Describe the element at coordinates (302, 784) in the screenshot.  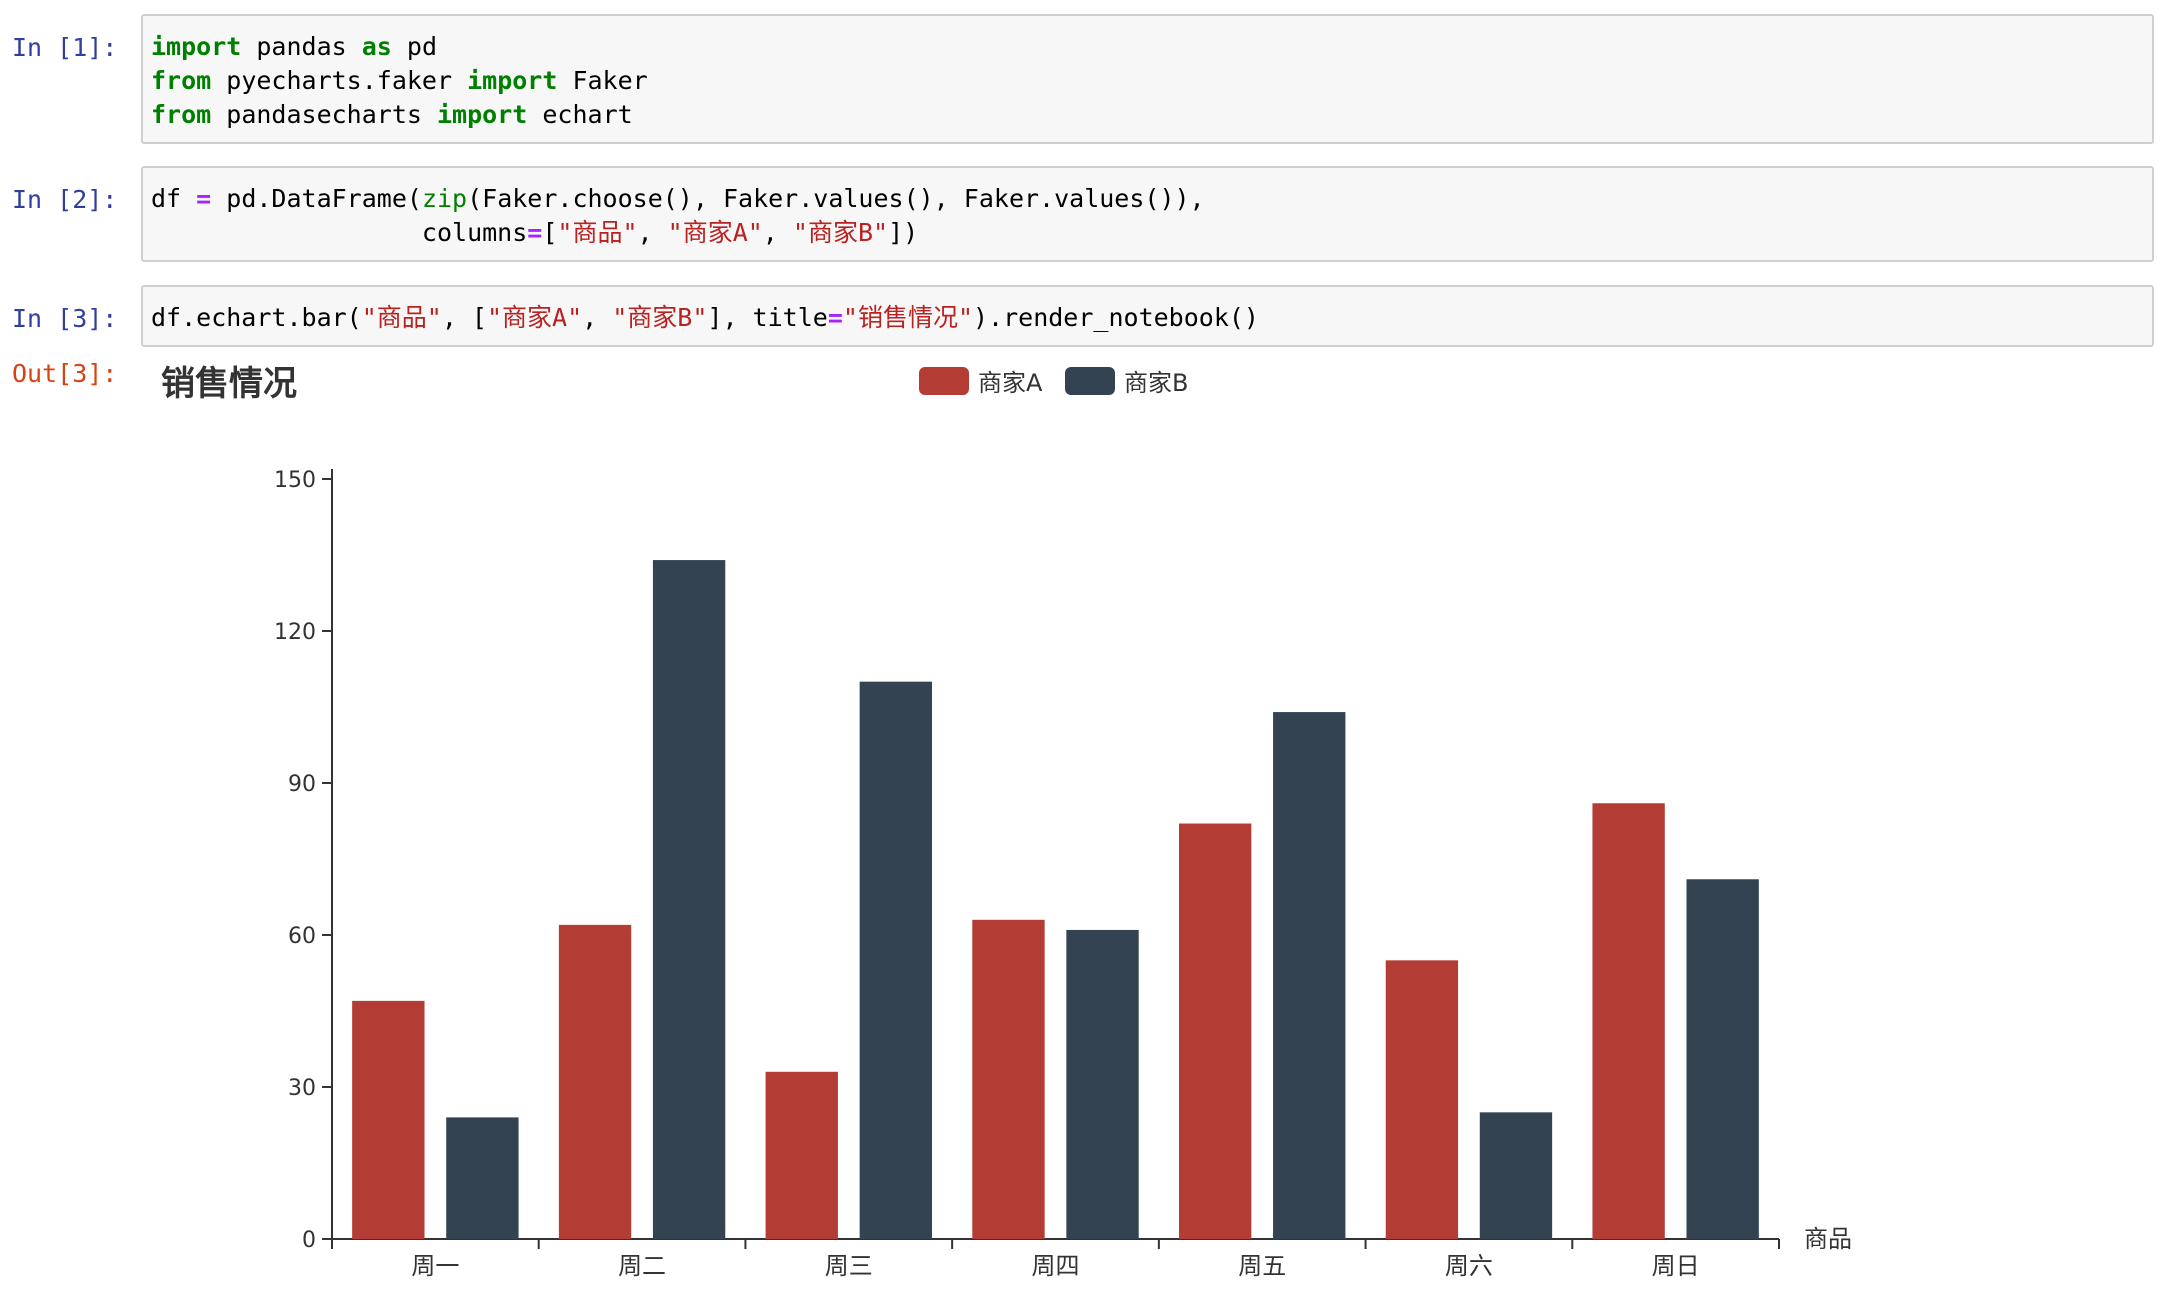
I see `y-tick-label: 90` at that location.